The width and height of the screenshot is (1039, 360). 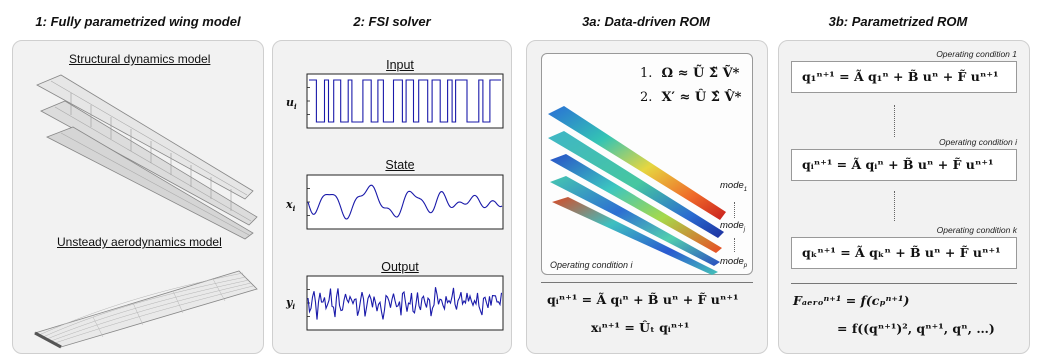 I want to click on faero-eq-1: Fₐₑᵣₒⁿ⁺¹ = f(cₚⁿ⁺¹), so click(x=851, y=300).